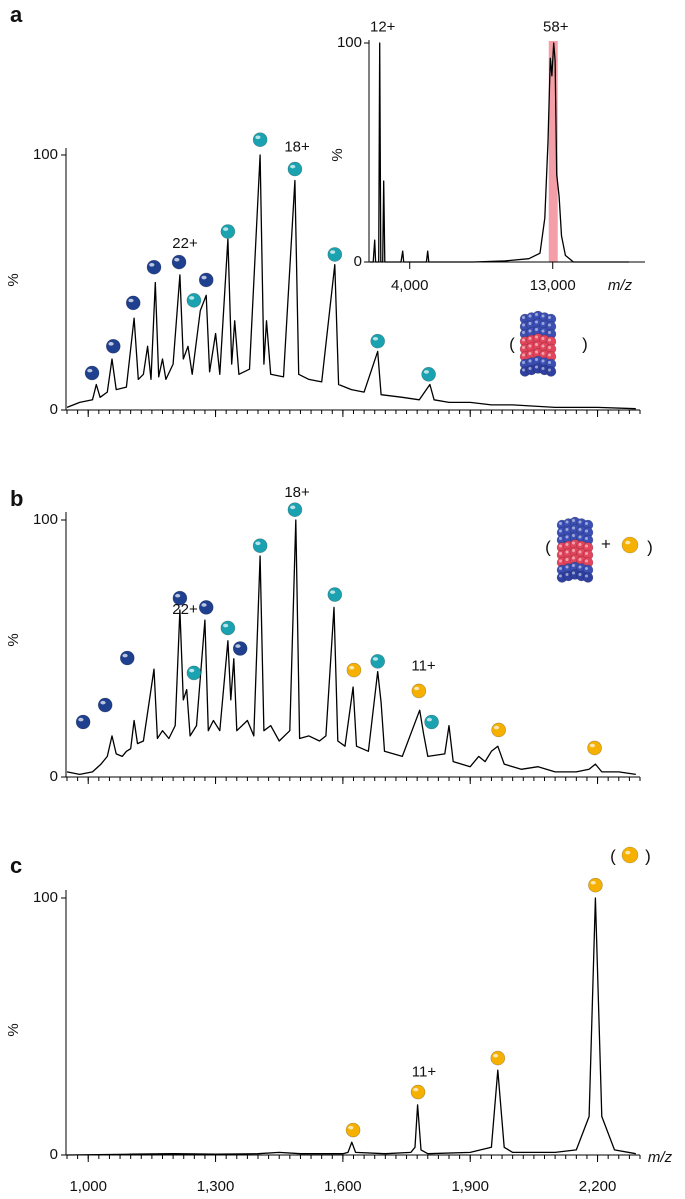 This screenshot has height=1199, width=685. What do you see at coordinates (553, 151) in the screenshot?
I see `highlight-band` at bounding box center [553, 151].